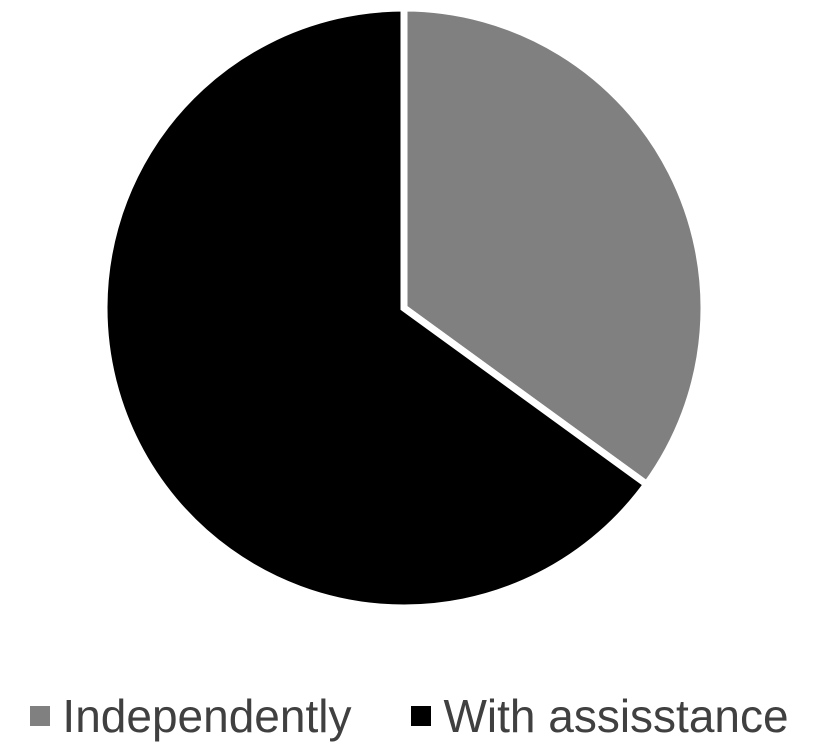 This screenshot has width=819, height=747. What do you see at coordinates (616, 716) in the screenshot?
I see `legend-label-with-assisstance: With assisstance` at bounding box center [616, 716].